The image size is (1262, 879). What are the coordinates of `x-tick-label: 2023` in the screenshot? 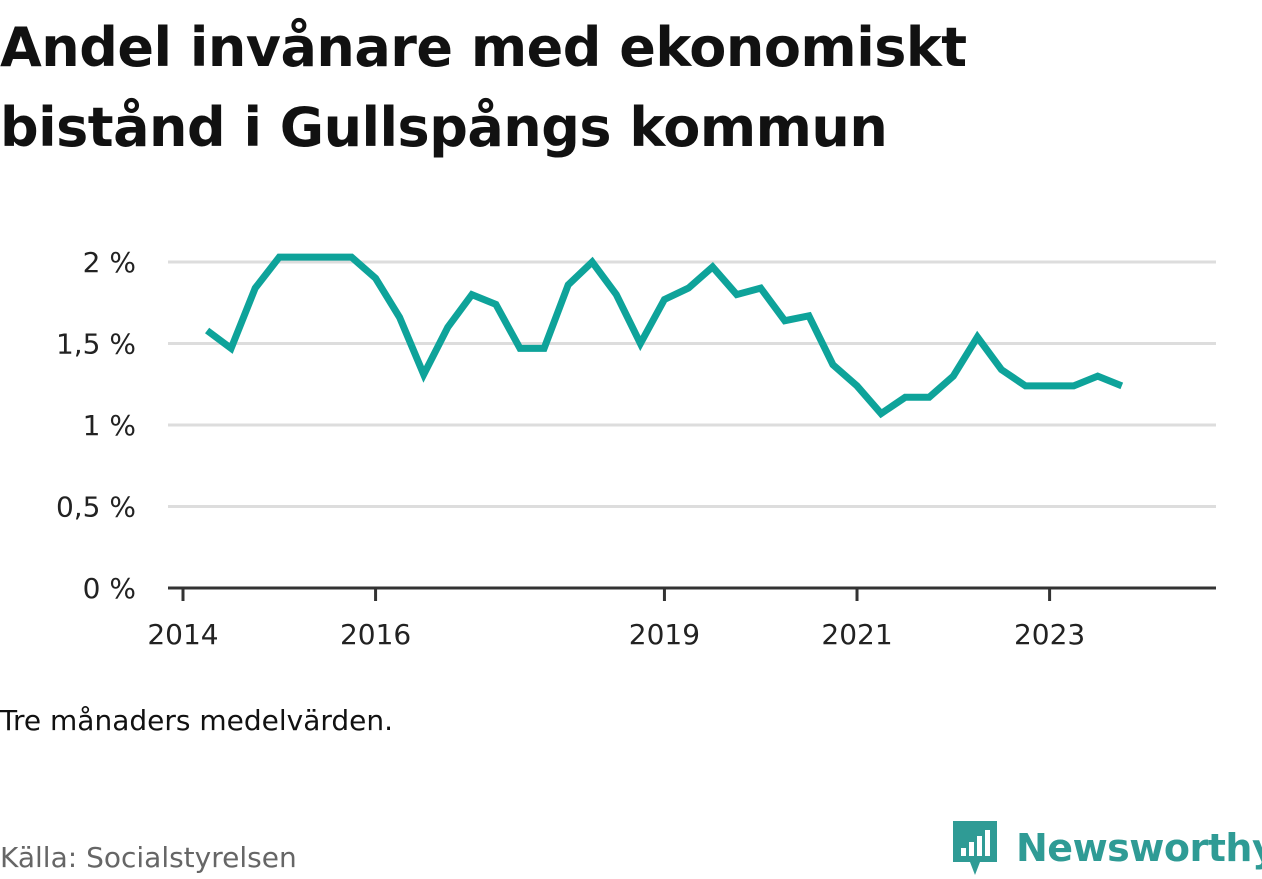 It's located at (1049, 634).